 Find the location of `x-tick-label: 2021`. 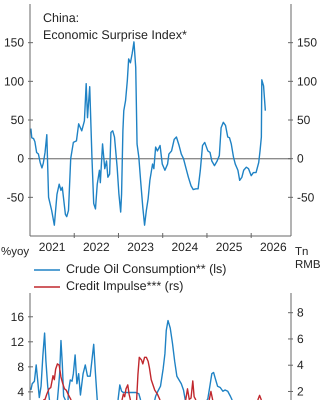

x-tick-label: 2021 is located at coordinates (52, 247).